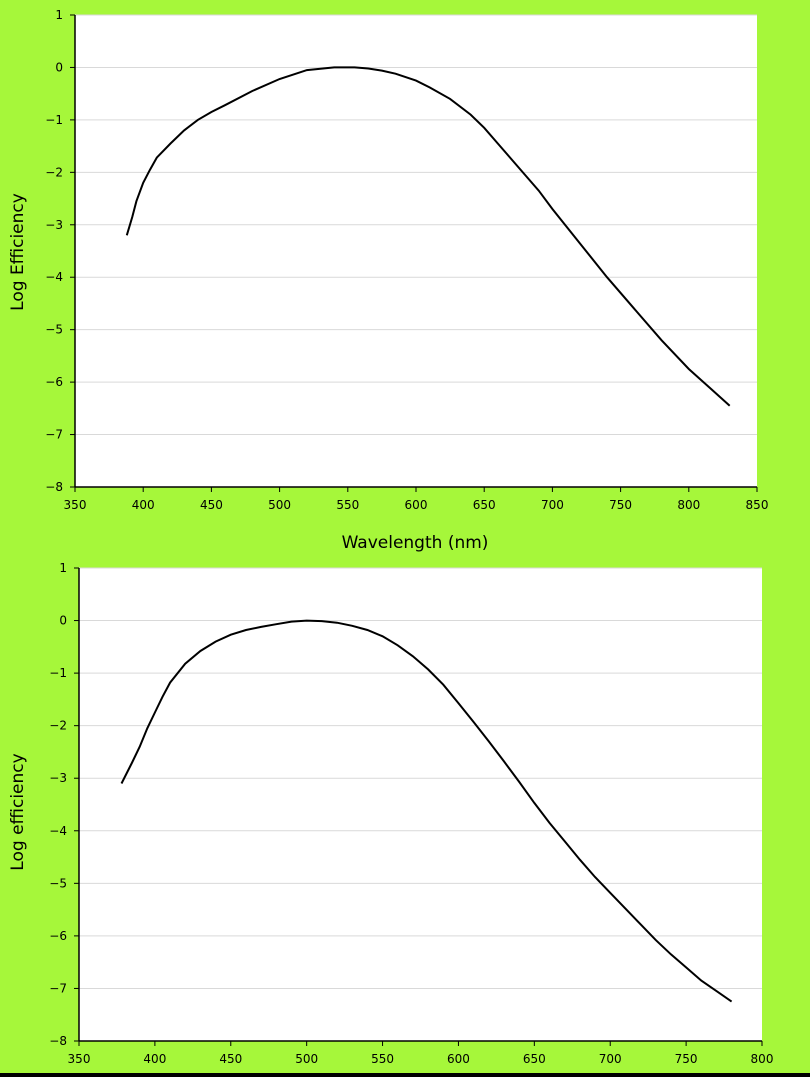  I want to click on x-tick-labels: 350 400 450 500 550 600 650 700 750 800, so click(421, 1059).